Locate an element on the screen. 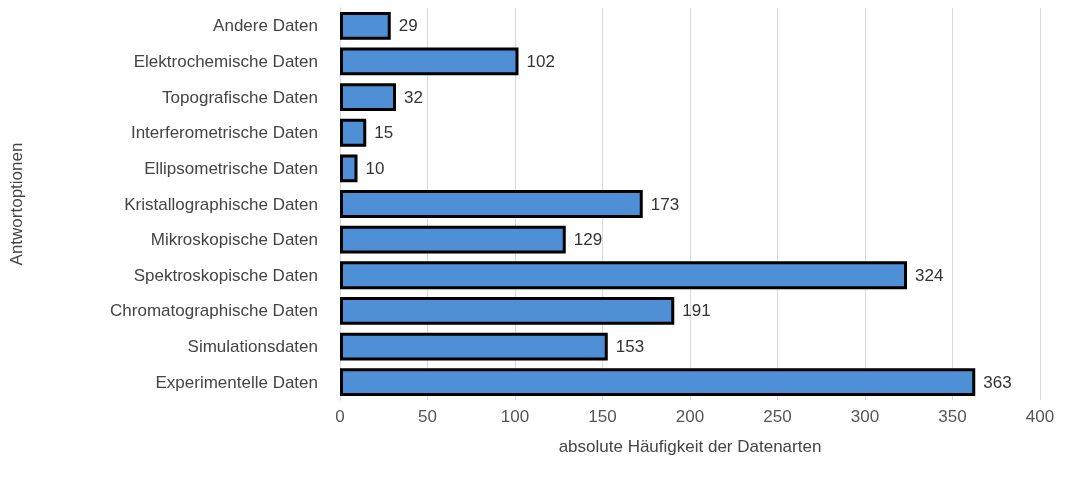 This screenshot has height=485, width=1085. y-axis-title: Antwortoptionen is located at coordinates (16, 204).